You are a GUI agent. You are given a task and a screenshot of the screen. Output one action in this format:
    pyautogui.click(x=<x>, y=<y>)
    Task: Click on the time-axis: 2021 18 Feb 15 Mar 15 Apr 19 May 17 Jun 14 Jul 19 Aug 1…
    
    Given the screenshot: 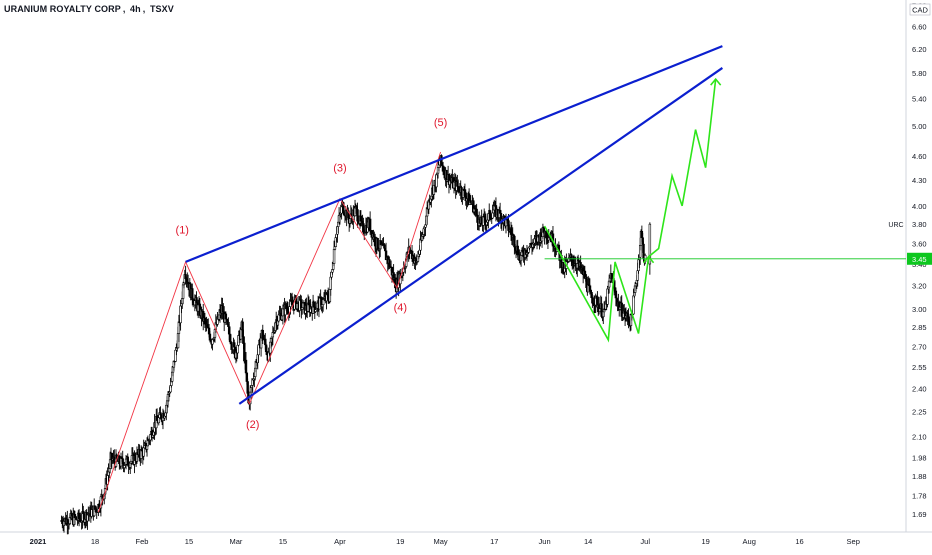 What is the action you would take?
    pyautogui.click(x=445, y=541)
    